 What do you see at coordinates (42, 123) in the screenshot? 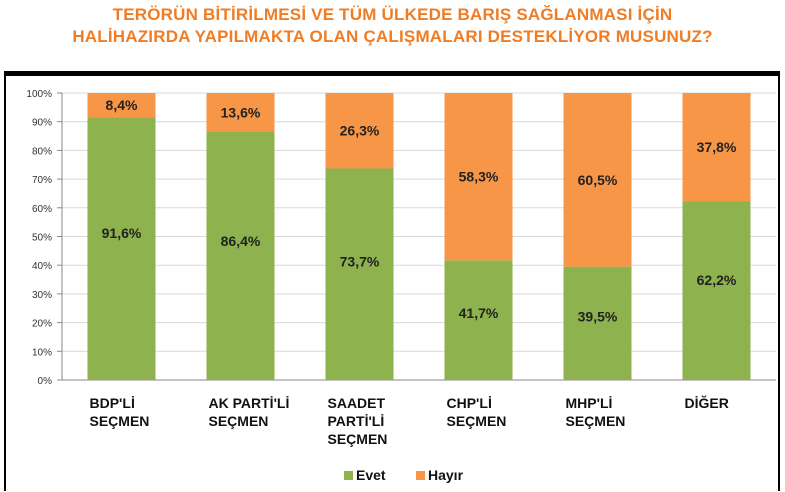
I see `y-tick-label: 90%` at bounding box center [42, 123].